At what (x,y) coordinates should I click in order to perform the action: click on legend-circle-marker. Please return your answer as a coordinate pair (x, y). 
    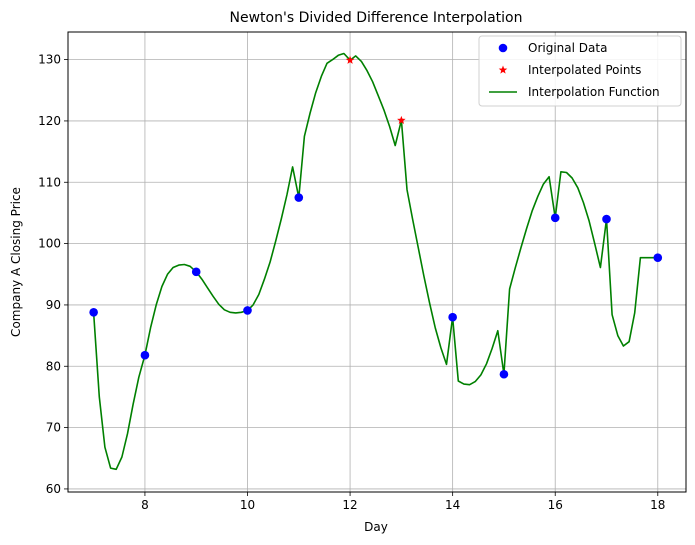
    Looking at the image, I should click on (503, 48).